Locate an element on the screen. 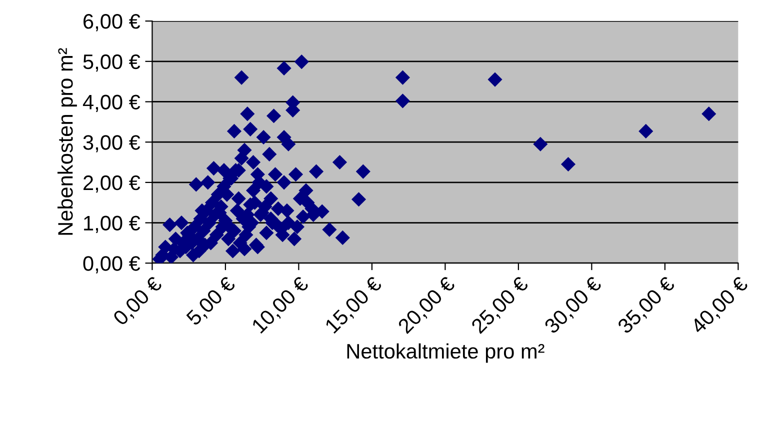 The height and width of the screenshot is (421, 761). y-tick-label: 1,00 € is located at coordinates (112, 224).